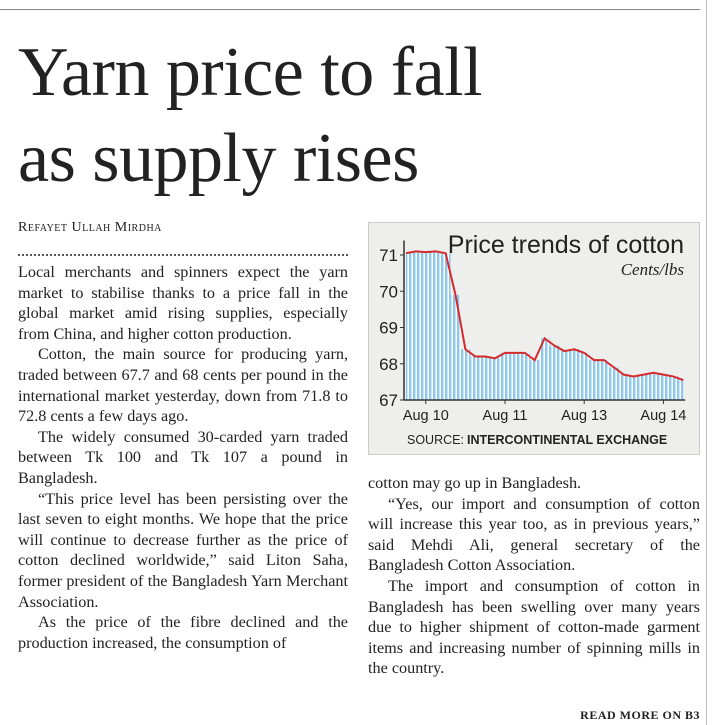 The height and width of the screenshot is (725, 716). What do you see at coordinates (218, 158) in the screenshot?
I see `headline: as supply rises` at bounding box center [218, 158].